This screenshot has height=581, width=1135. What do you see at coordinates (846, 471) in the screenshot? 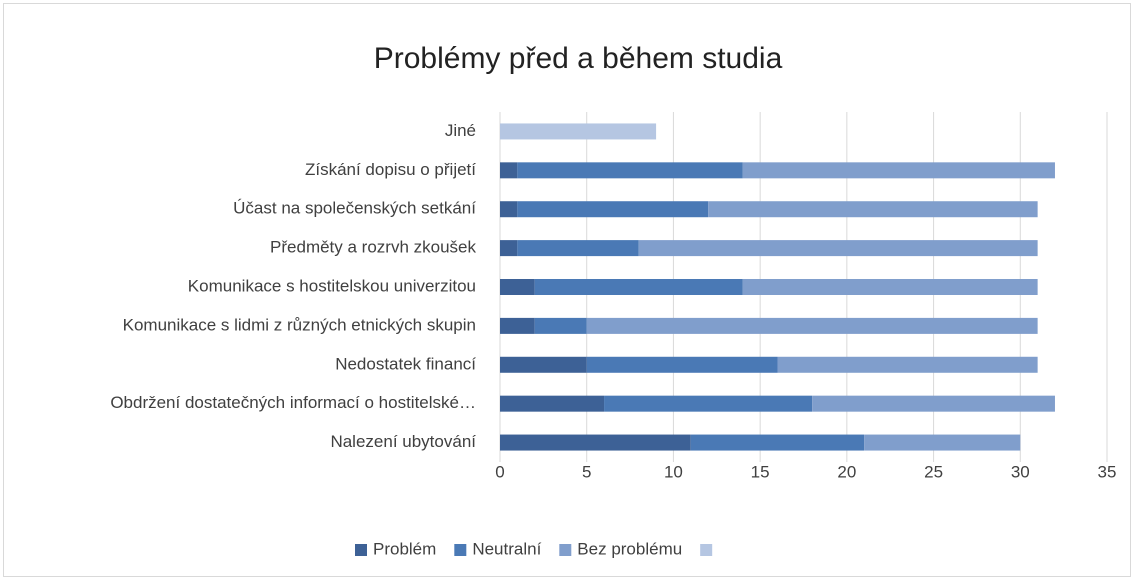
I see `x-tick-label: 20` at bounding box center [846, 471].